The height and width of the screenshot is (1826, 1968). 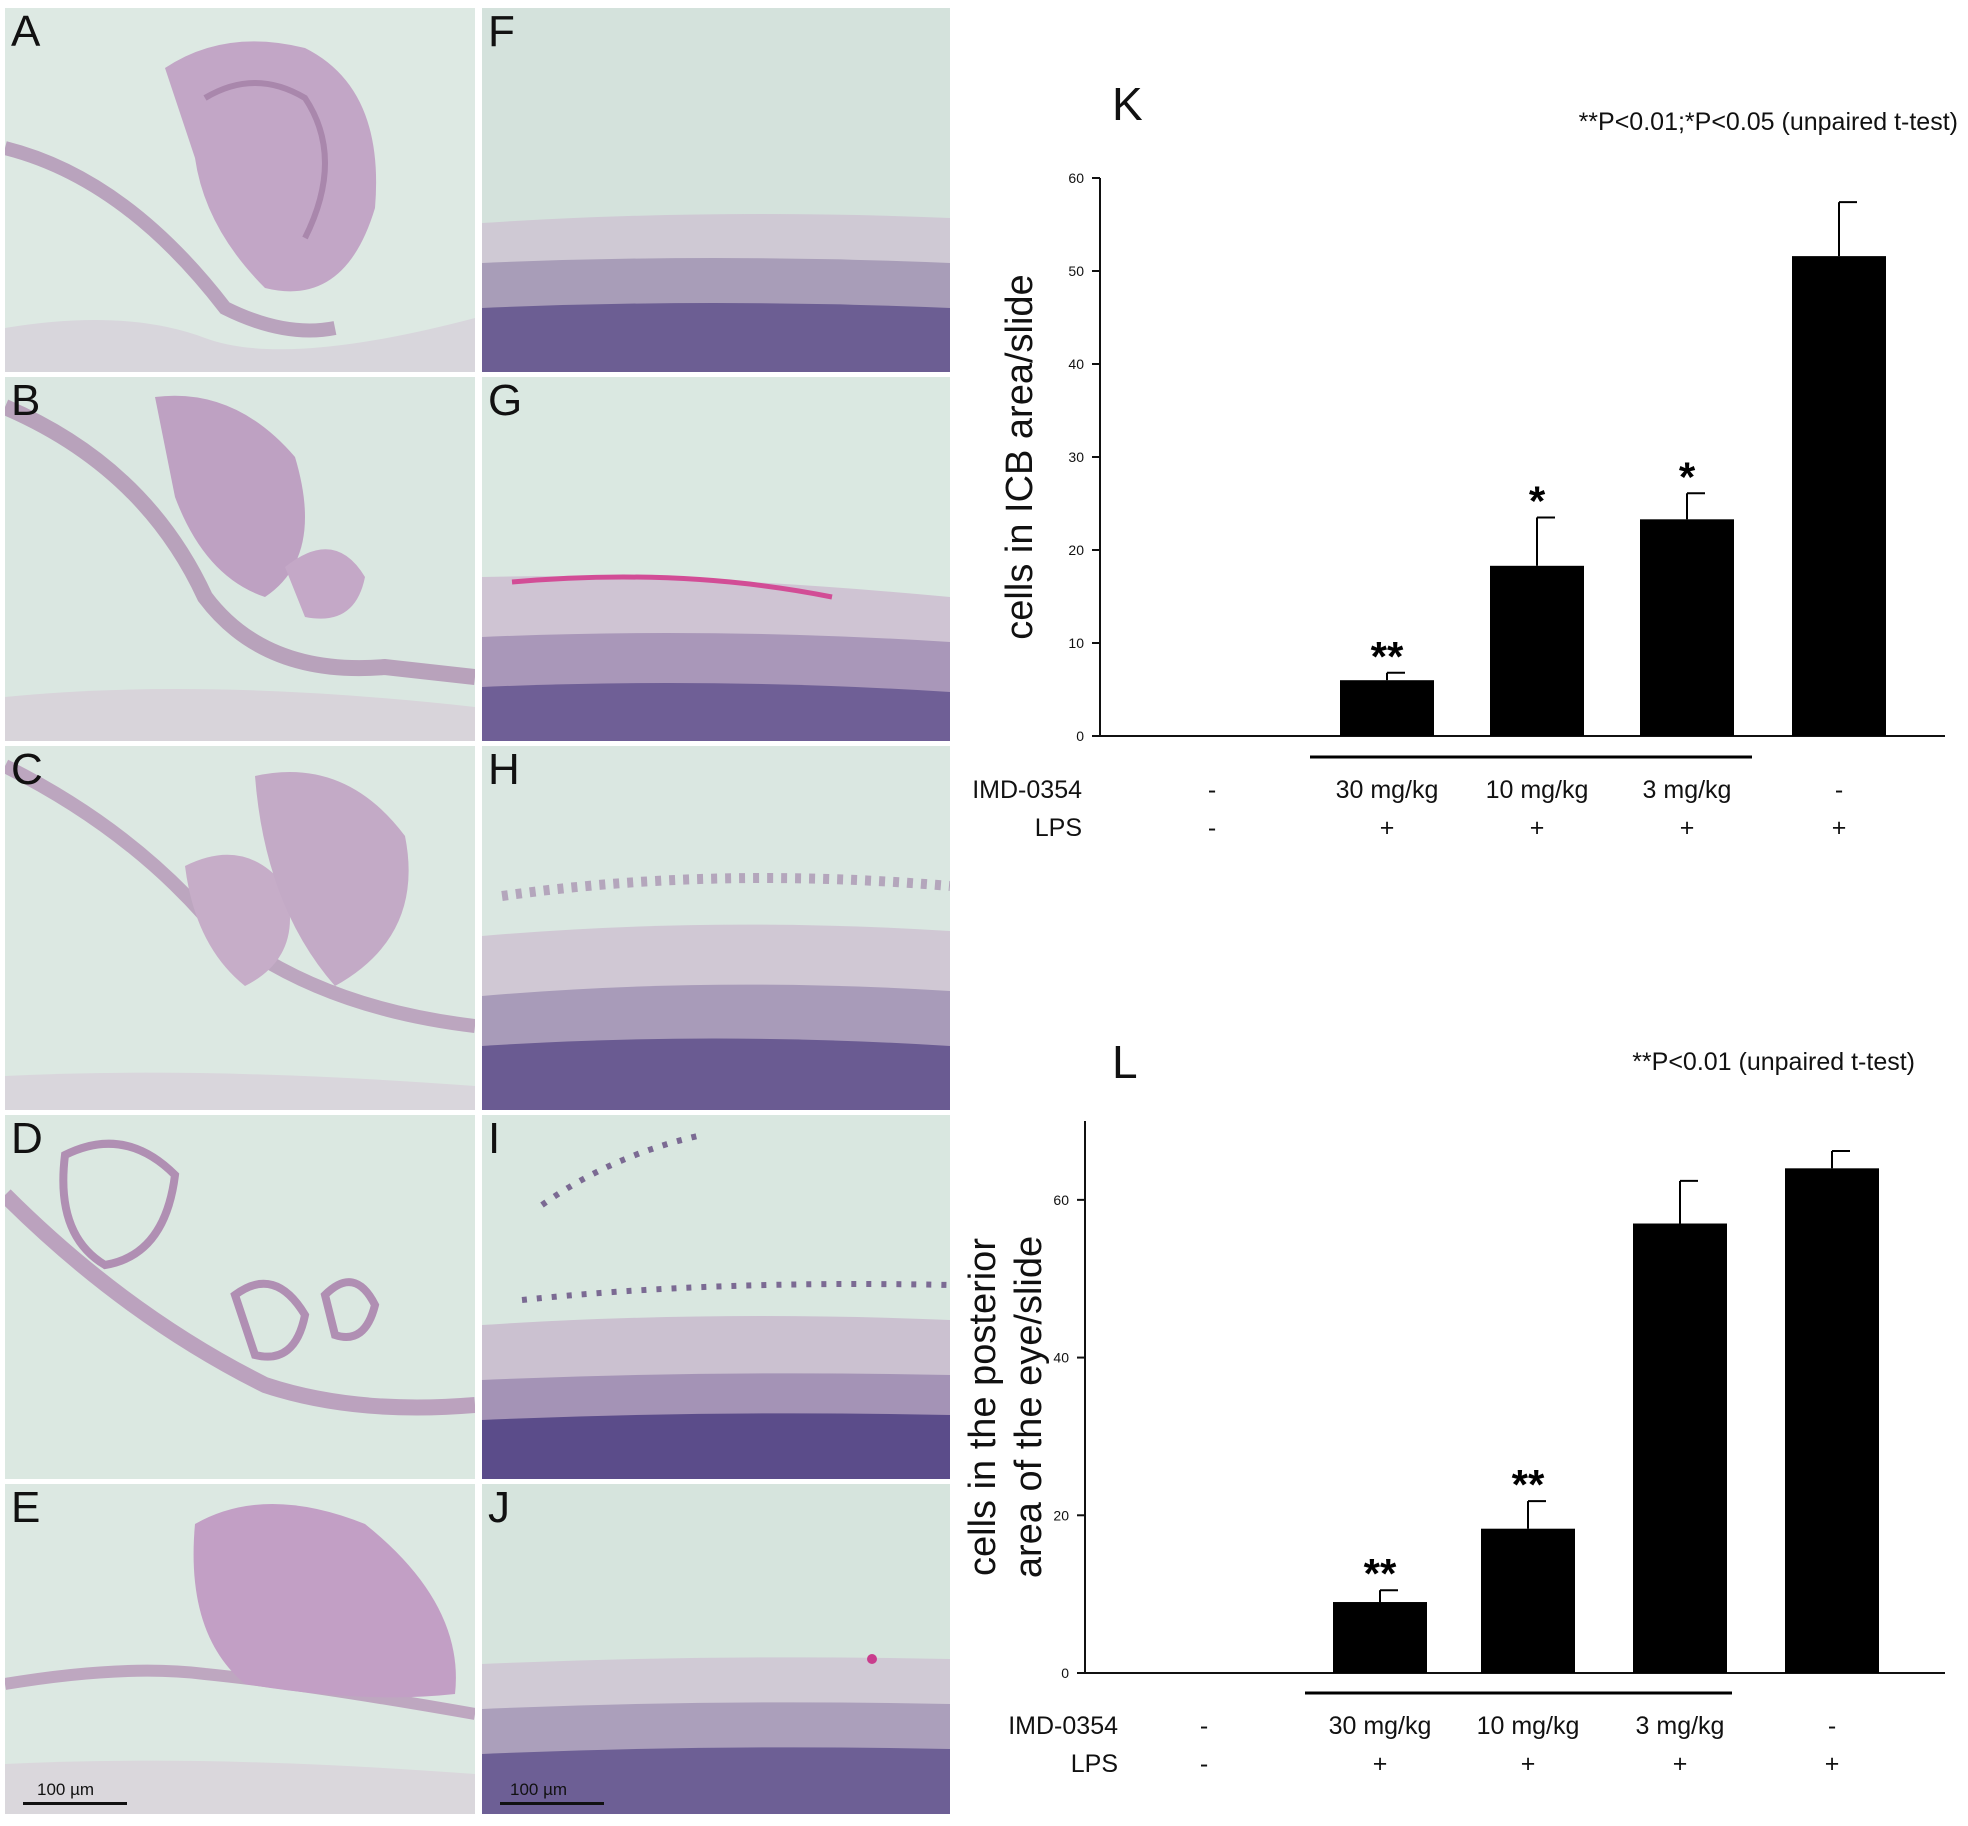 What do you see at coordinates (505, 401) in the screenshot?
I see `panel-letter: G` at bounding box center [505, 401].